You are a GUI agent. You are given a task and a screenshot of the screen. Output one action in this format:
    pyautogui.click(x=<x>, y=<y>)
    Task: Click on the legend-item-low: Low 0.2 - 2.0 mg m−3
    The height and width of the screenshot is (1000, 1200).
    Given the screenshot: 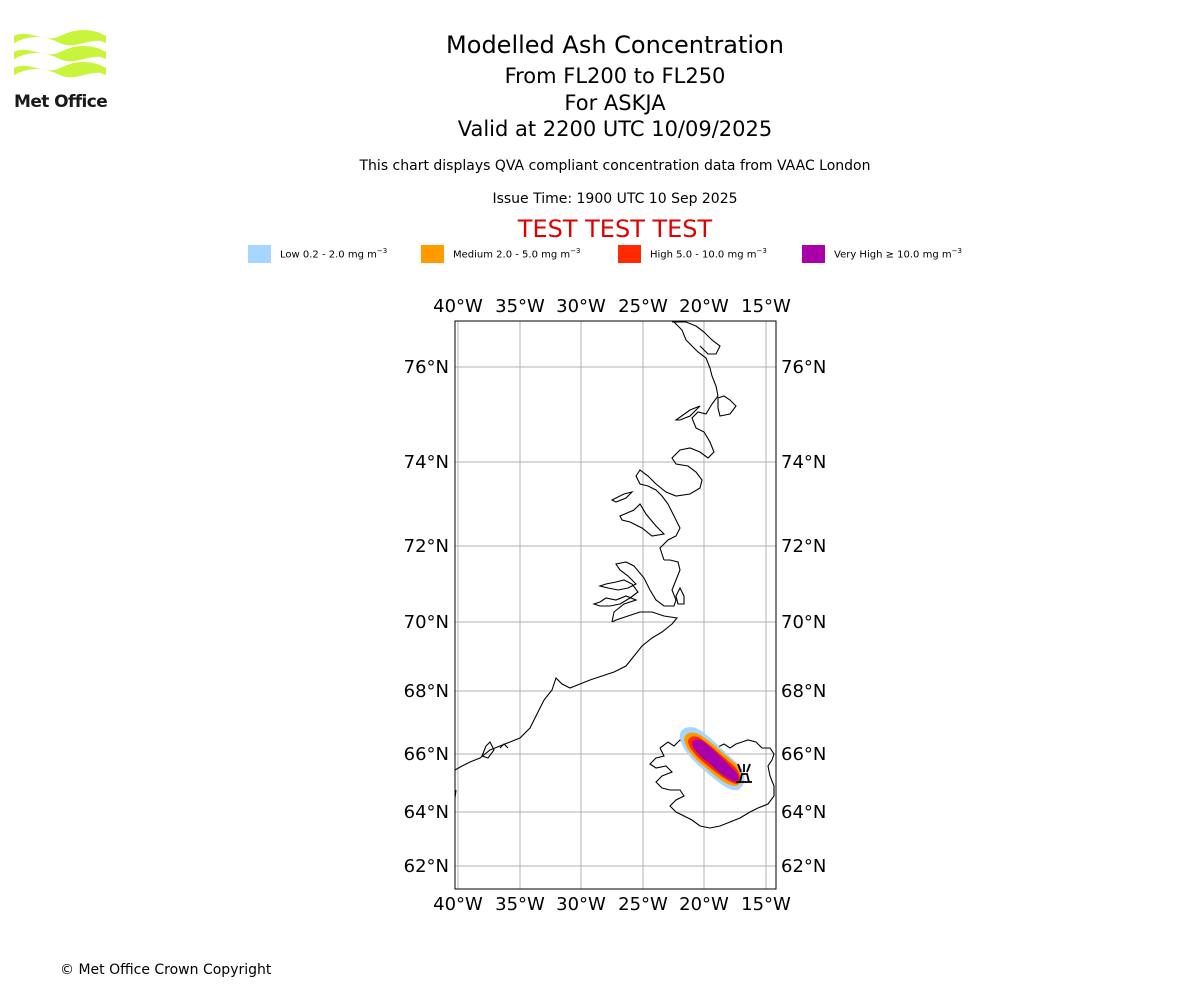 What is the action you would take?
    pyautogui.click(x=317, y=254)
    